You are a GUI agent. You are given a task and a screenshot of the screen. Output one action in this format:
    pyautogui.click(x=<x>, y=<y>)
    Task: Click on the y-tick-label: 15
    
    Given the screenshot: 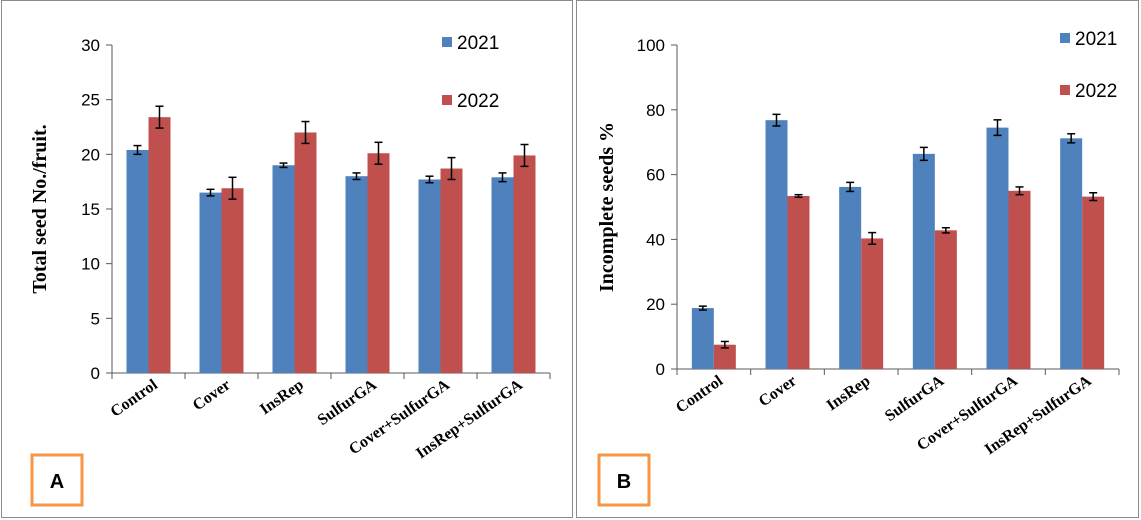 What is the action you would take?
    pyautogui.click(x=90, y=209)
    